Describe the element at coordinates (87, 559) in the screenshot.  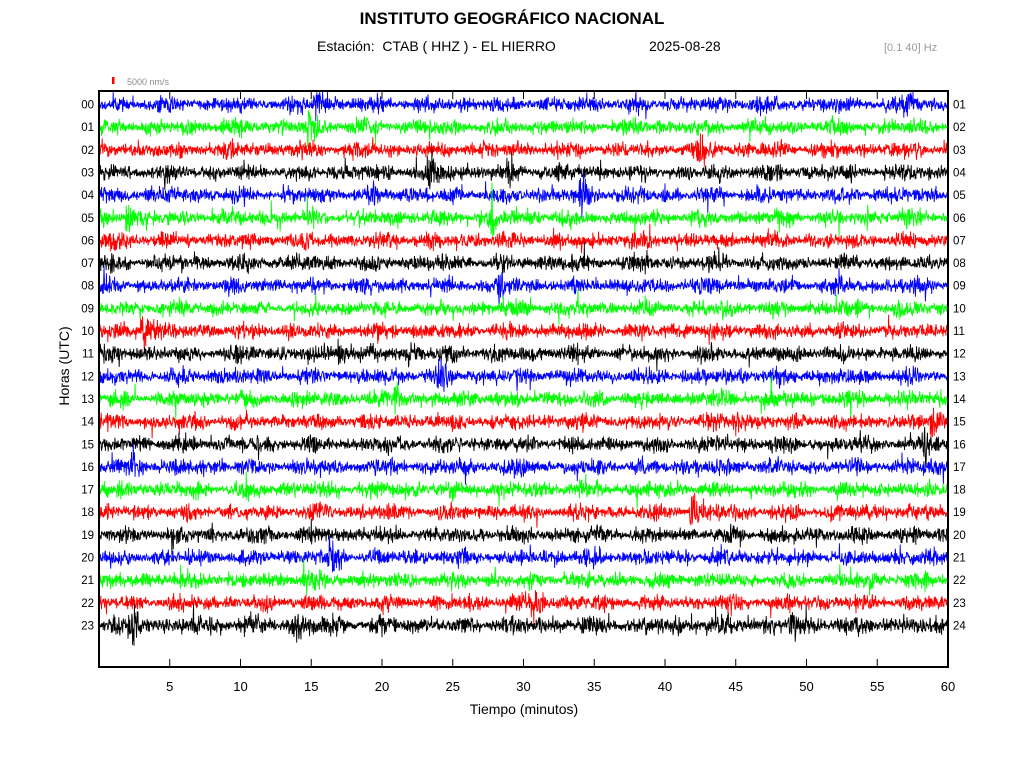
I see `left-hour-label: 20` at that location.